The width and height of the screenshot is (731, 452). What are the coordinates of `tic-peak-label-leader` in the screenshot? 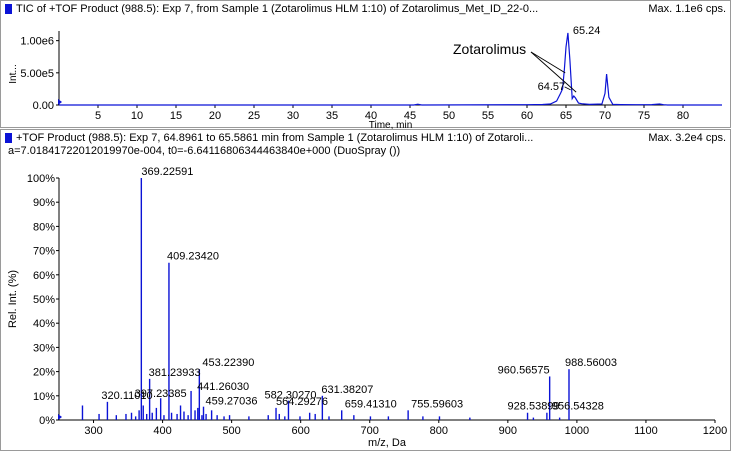 It's located at (567, 88).